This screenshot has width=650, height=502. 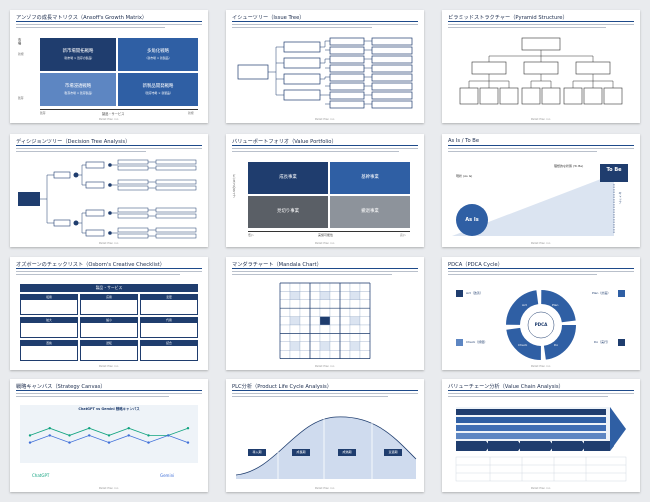 I want to click on pdca-center-label: PDCA, so click(x=541, y=325).